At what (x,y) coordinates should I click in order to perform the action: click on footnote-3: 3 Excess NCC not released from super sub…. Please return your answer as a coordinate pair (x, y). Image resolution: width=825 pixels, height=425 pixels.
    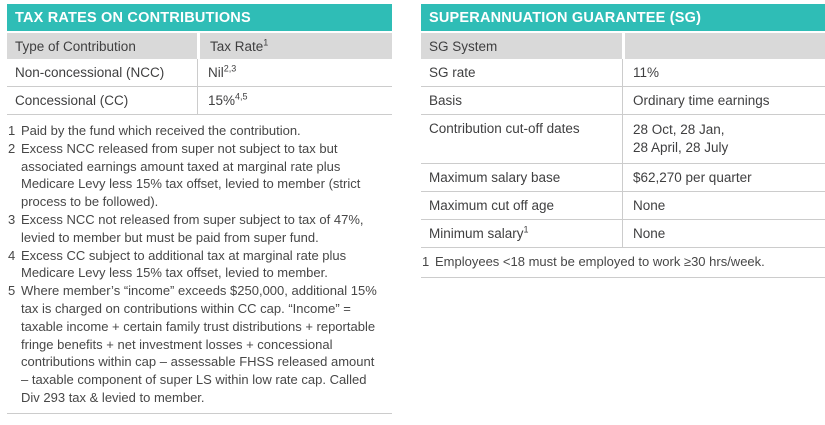
    Looking at the image, I should click on (186, 228).